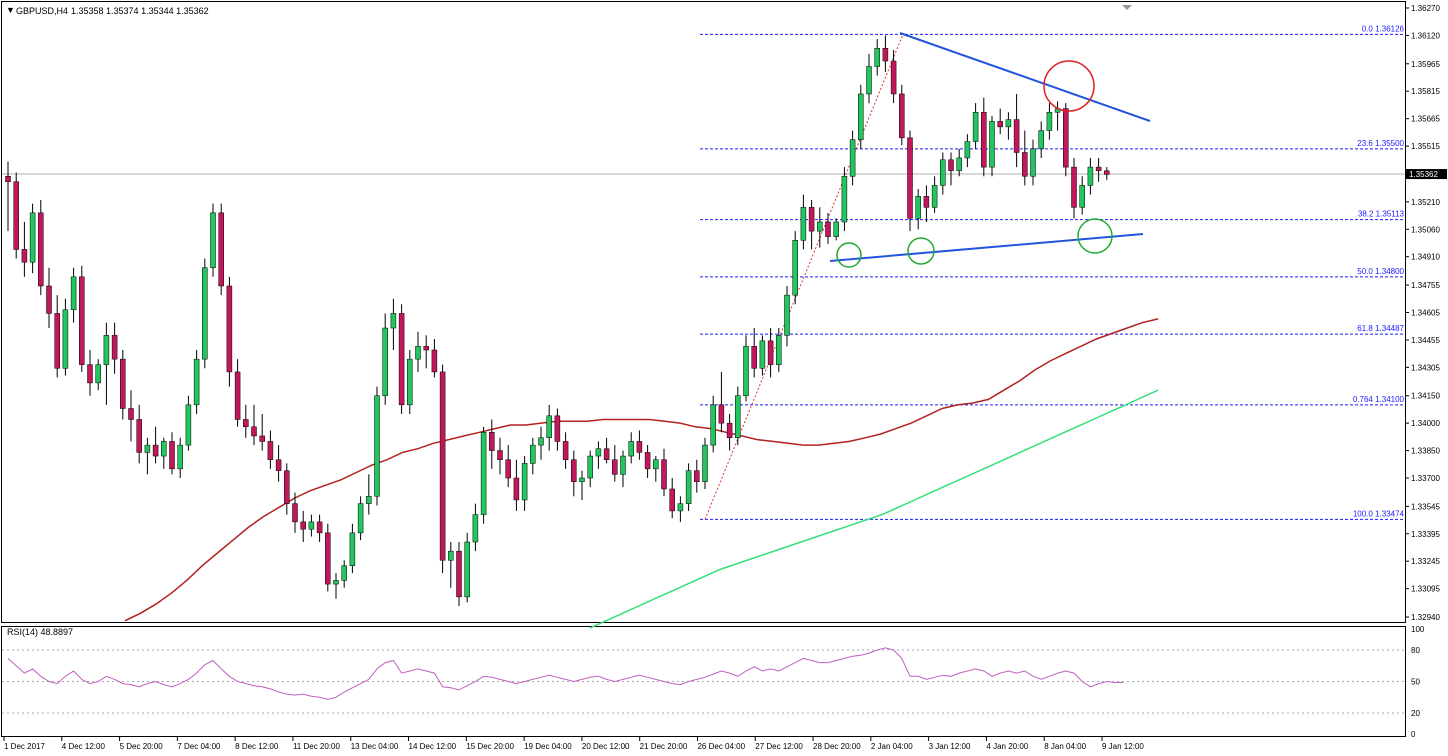 This screenshot has width=1448, height=756. I want to click on rsi-tick-label: 80, so click(1415, 650).